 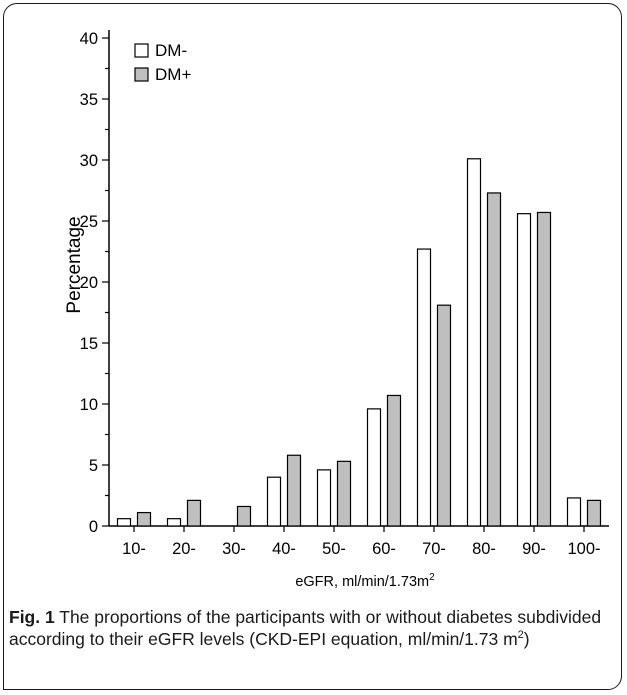 I want to click on y-tick-label: 0, so click(x=93, y=527).